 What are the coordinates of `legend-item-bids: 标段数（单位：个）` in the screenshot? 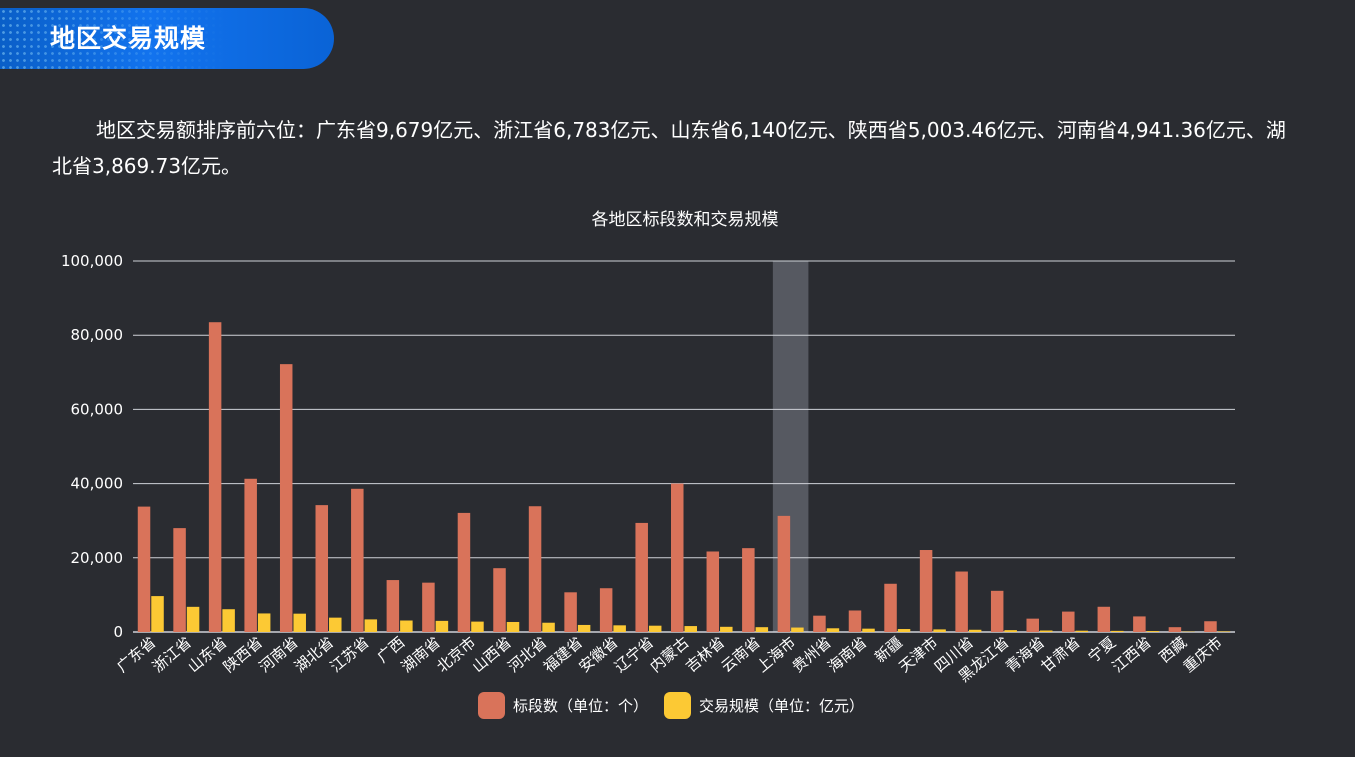 It's located at (563, 705).